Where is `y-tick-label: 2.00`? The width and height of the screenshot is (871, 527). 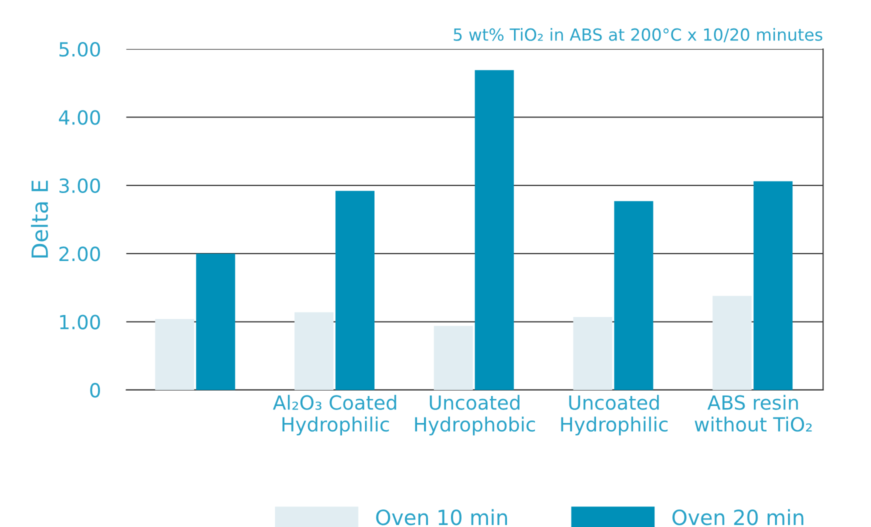 y-tick-label: 2.00 is located at coordinates (79, 254).